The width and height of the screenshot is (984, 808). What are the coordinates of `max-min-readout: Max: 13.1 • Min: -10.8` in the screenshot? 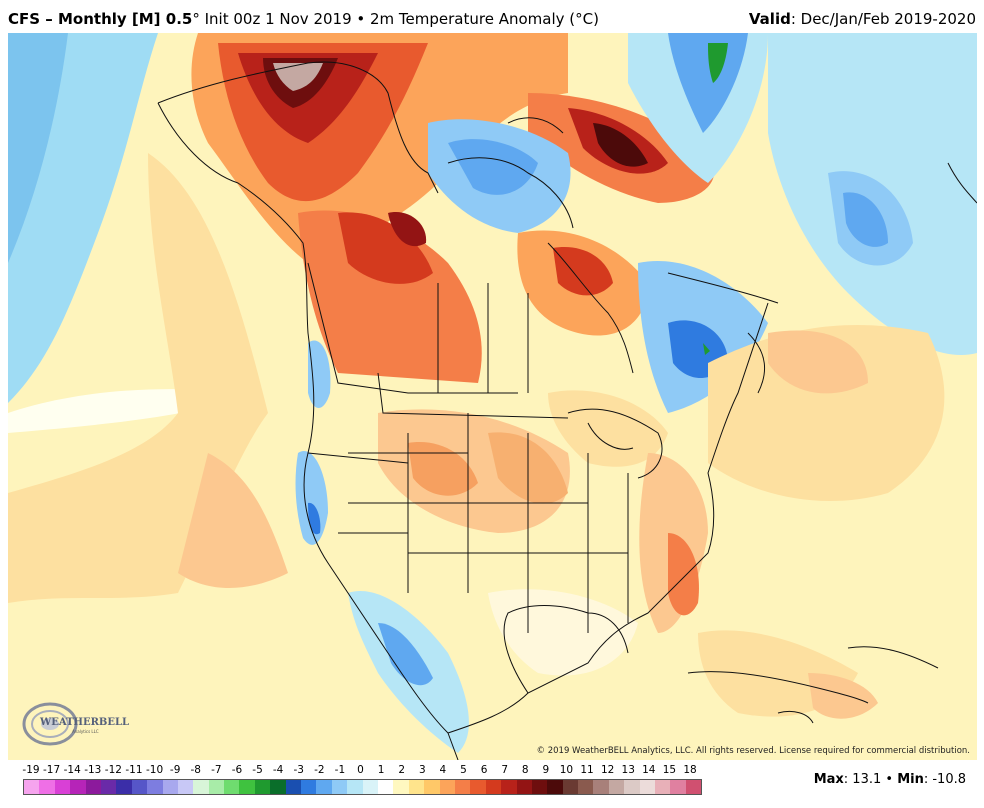 It's located at (890, 779).